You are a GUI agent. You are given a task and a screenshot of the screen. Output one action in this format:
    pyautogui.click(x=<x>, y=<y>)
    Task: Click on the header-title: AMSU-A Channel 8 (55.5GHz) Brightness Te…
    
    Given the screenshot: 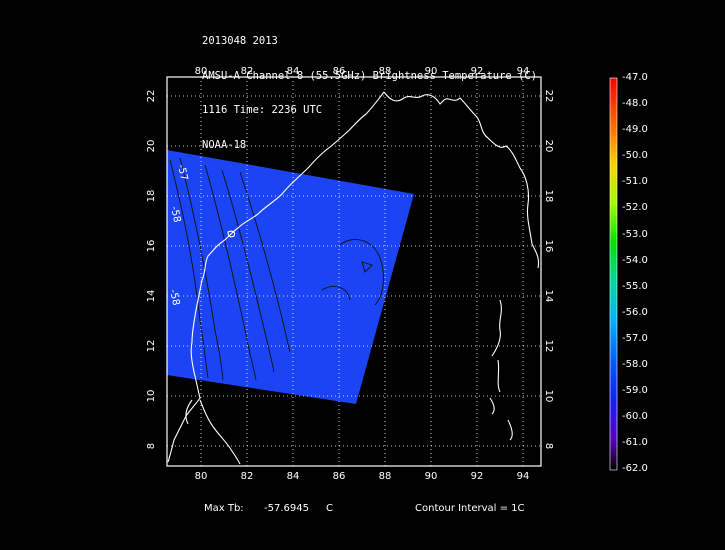 What is the action you would take?
    pyautogui.click(x=370, y=75)
    